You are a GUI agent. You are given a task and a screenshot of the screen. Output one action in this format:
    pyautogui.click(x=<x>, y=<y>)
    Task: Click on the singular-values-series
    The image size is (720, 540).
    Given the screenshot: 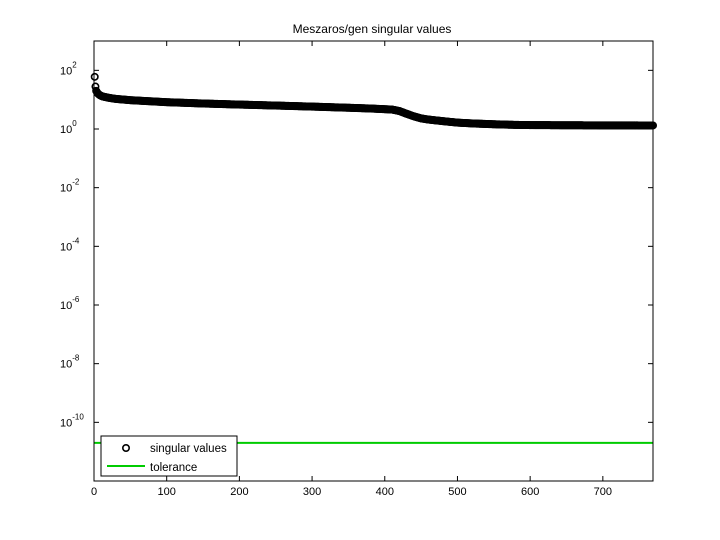 What is the action you would take?
    pyautogui.click(x=373, y=101)
    